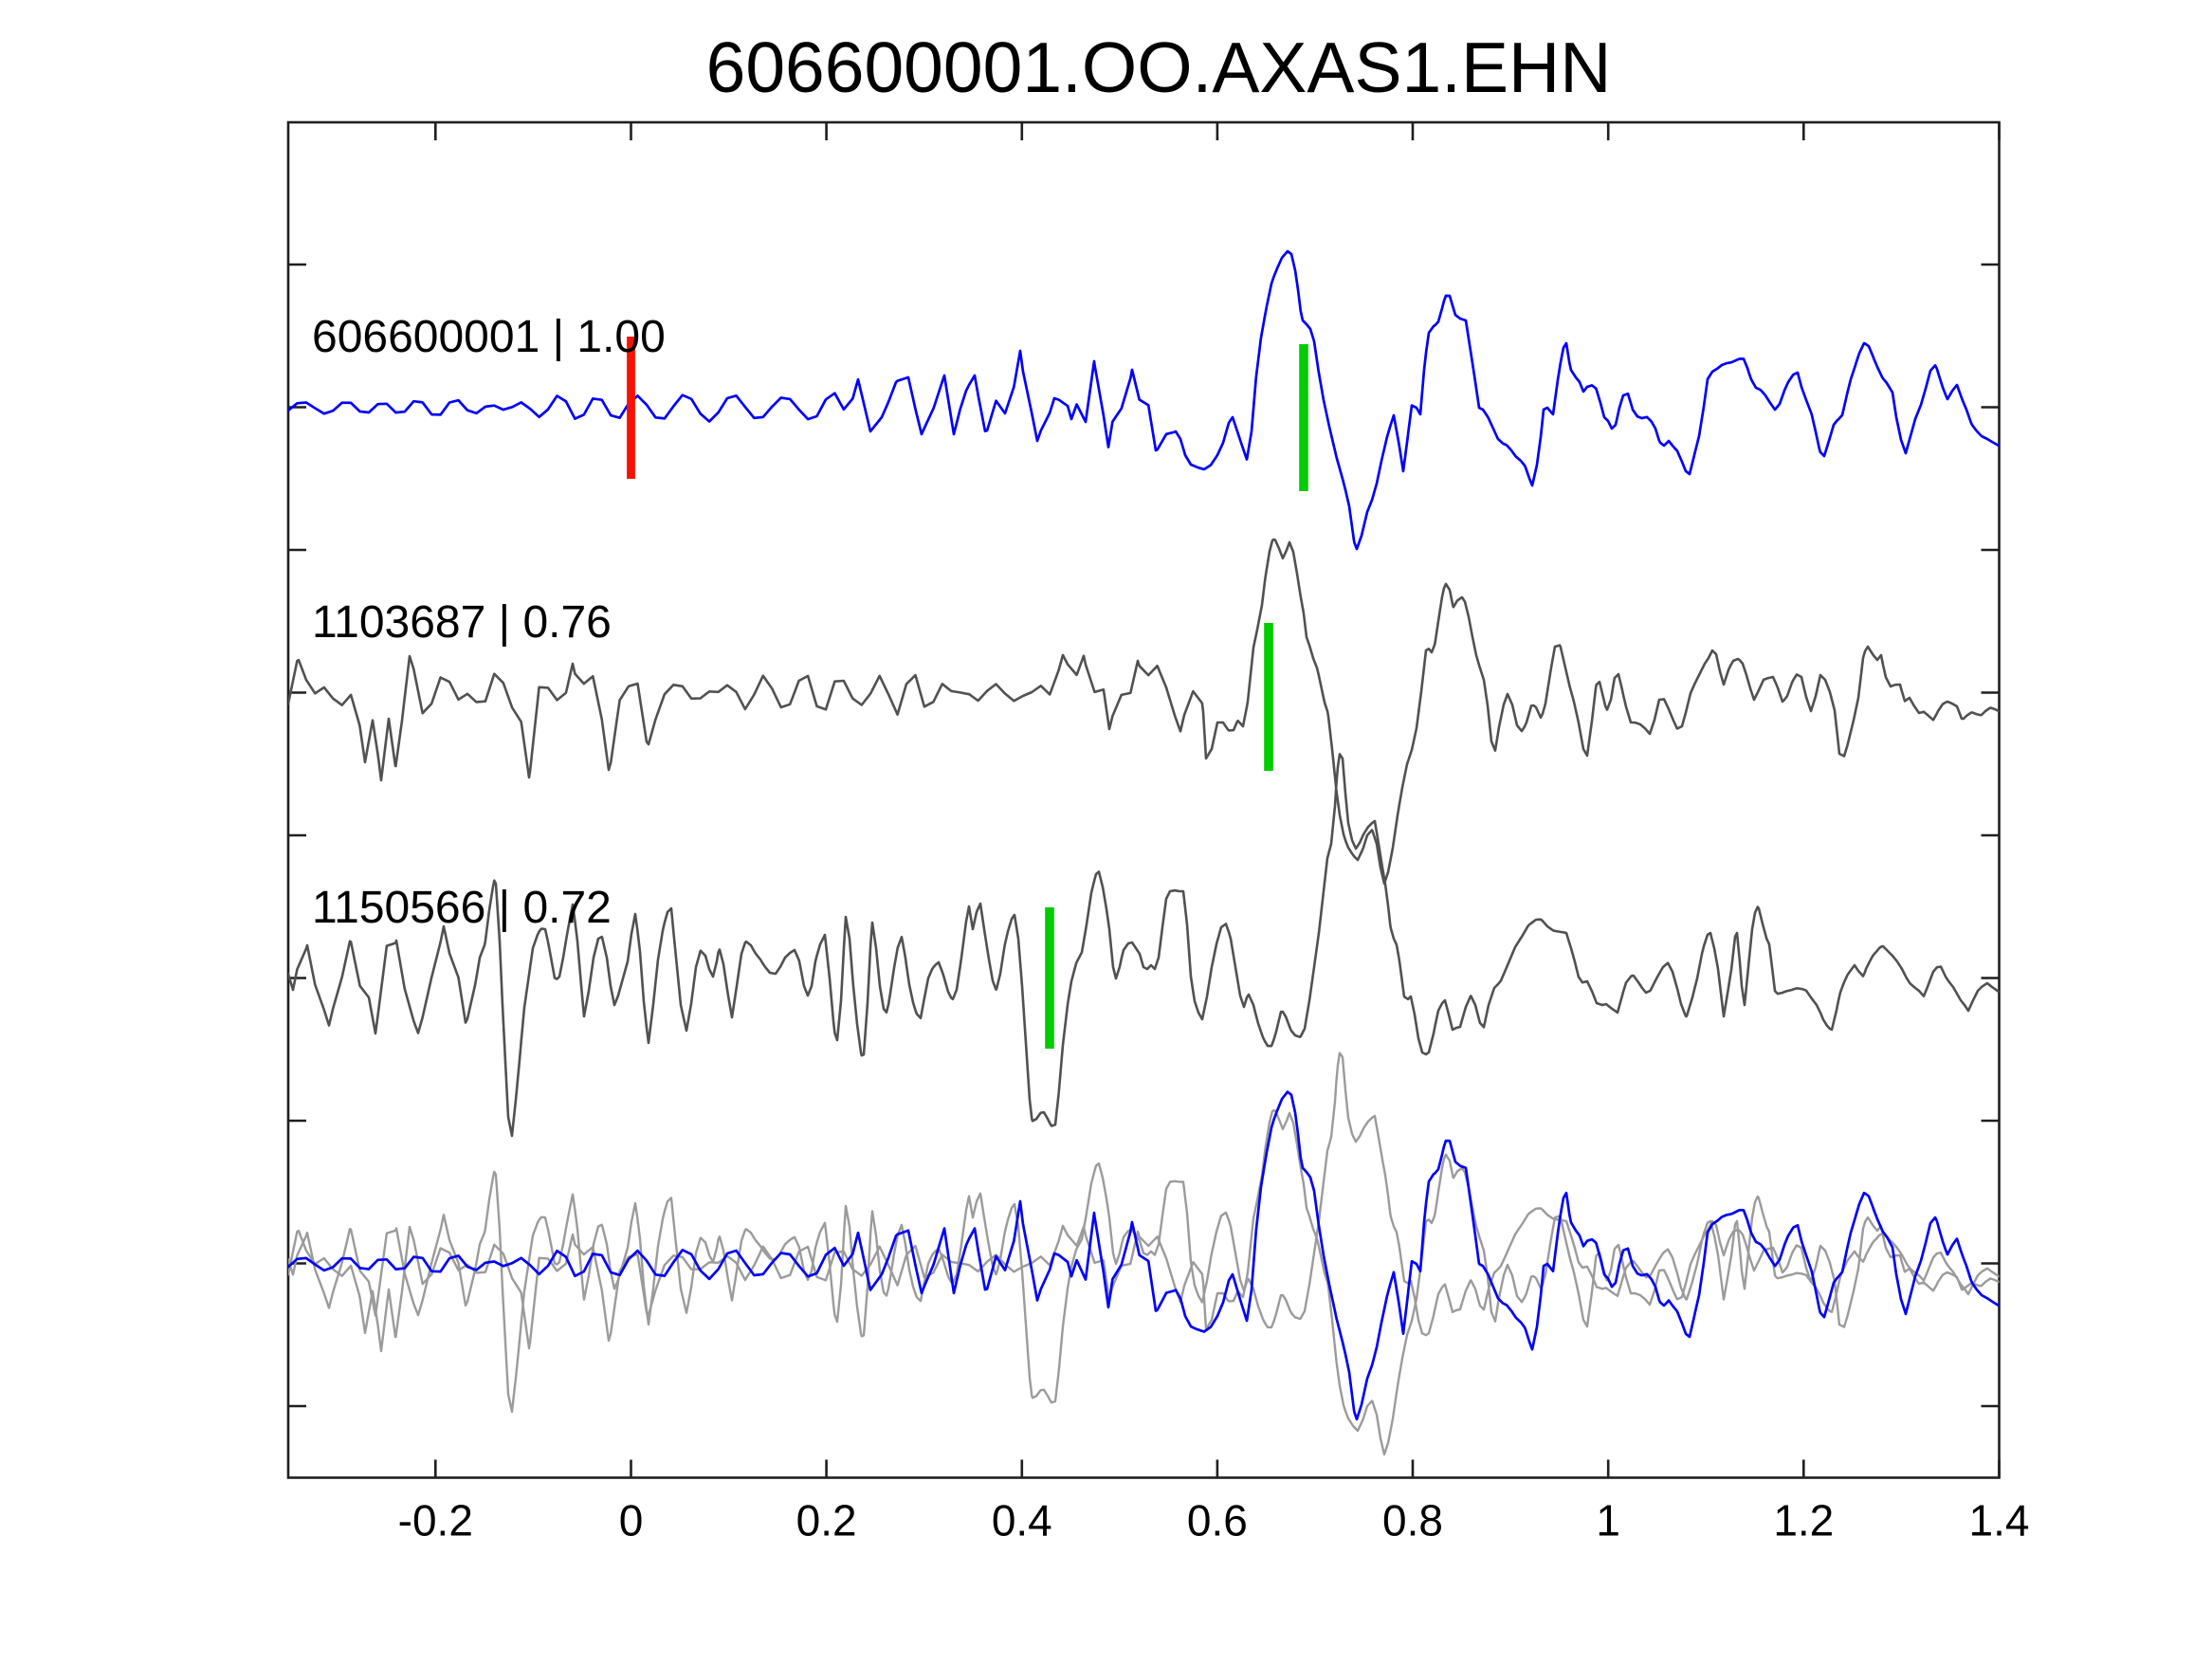 This screenshot has width=2212, height=1664. I want to click on svg-text: 606600001 | 1.00, so click(489, 337).